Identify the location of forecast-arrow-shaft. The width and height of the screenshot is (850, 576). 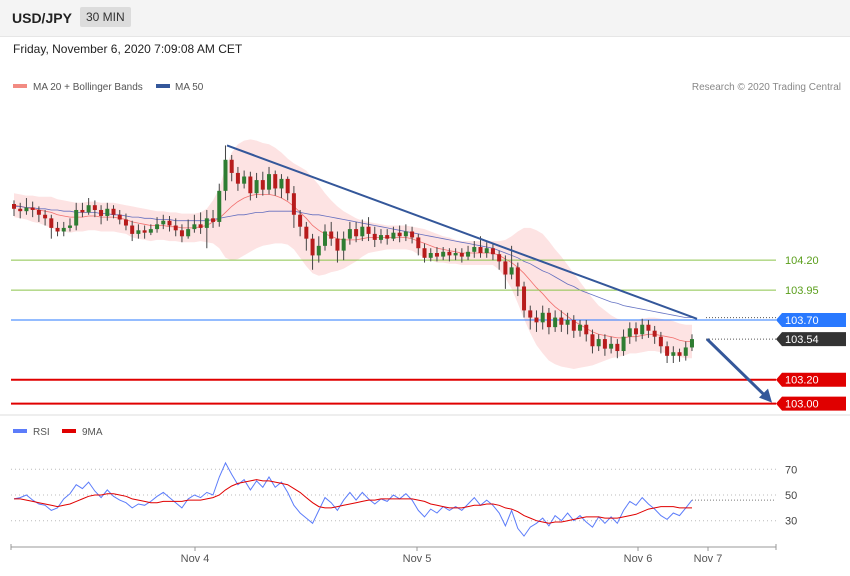
(736, 367).